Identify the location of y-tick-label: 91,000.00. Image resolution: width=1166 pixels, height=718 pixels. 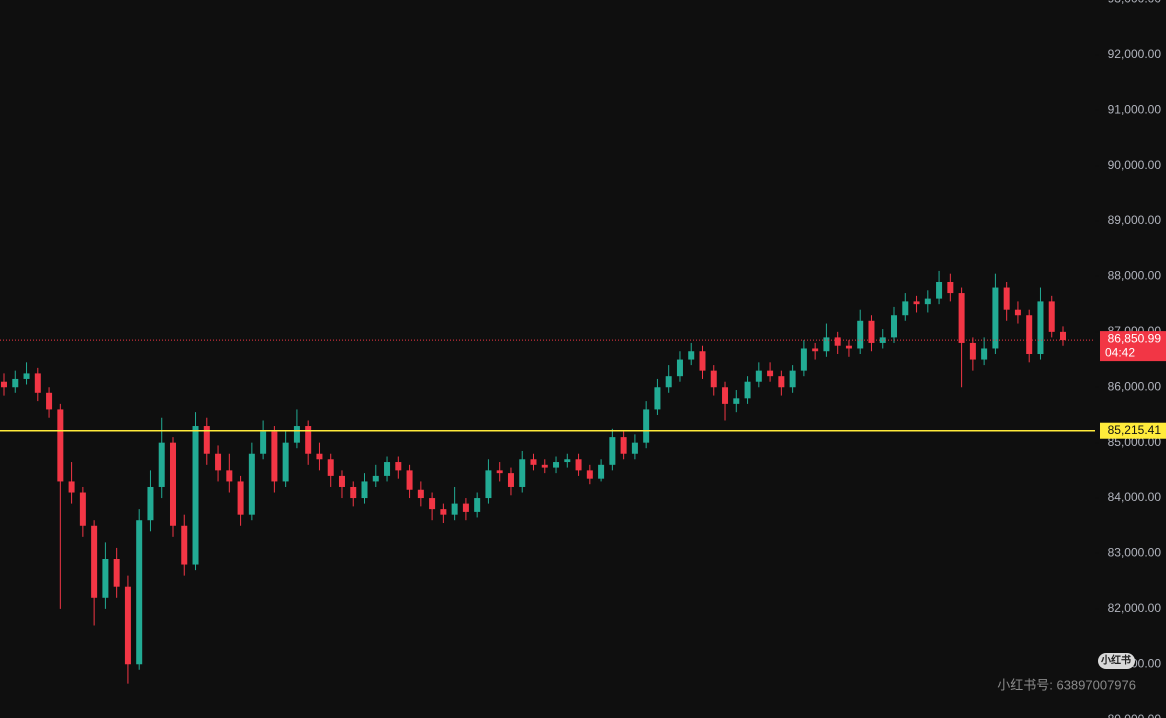
(1135, 109).